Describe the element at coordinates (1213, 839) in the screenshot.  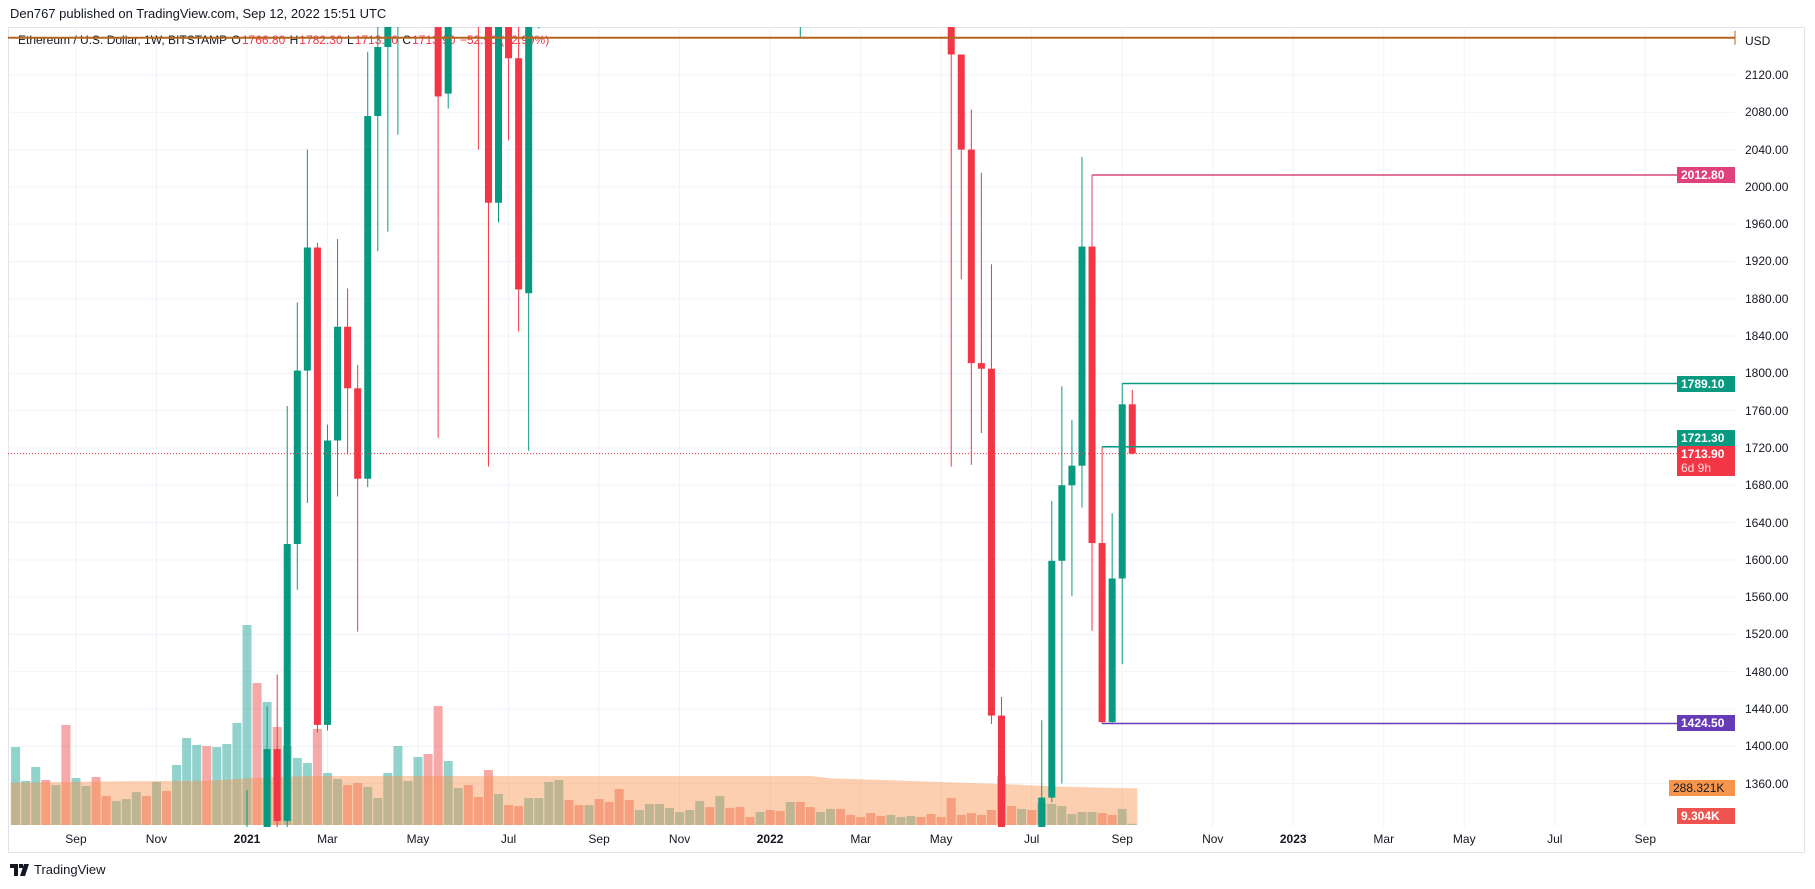
I see `time-axis-label: Nov` at that location.